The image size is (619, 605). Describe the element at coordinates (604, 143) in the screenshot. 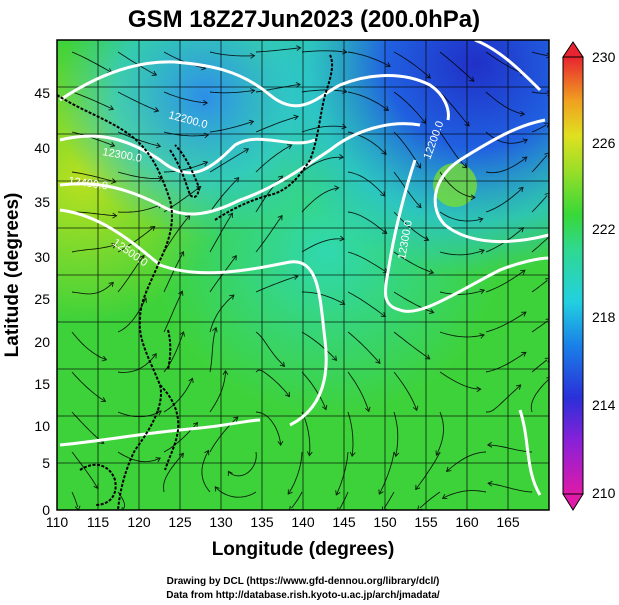

I see `colorbar-tick-label: 226` at that location.